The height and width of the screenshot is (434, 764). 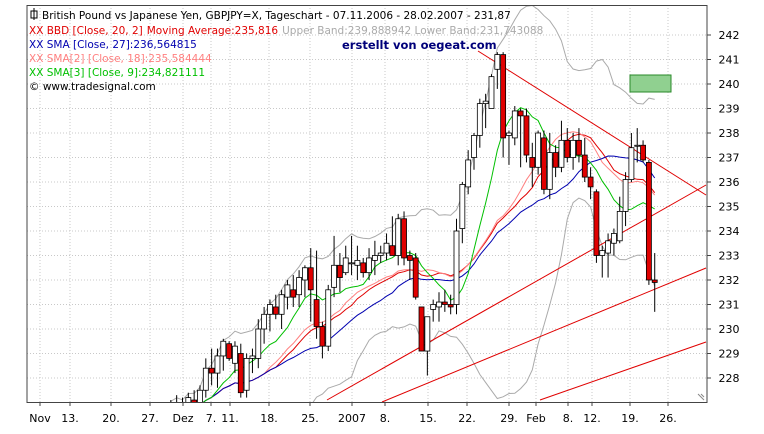 I want to click on y-tick-label: 236, so click(x=729, y=182).